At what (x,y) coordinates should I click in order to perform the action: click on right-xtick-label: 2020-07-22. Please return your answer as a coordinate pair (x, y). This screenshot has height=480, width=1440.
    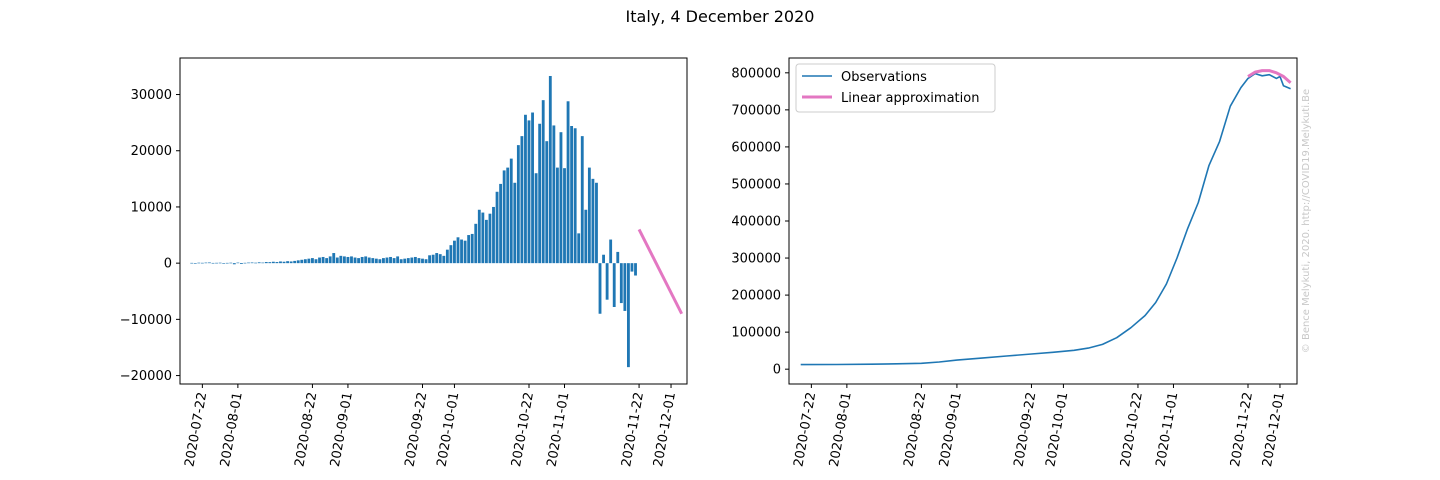
    Looking at the image, I should click on (805, 429).